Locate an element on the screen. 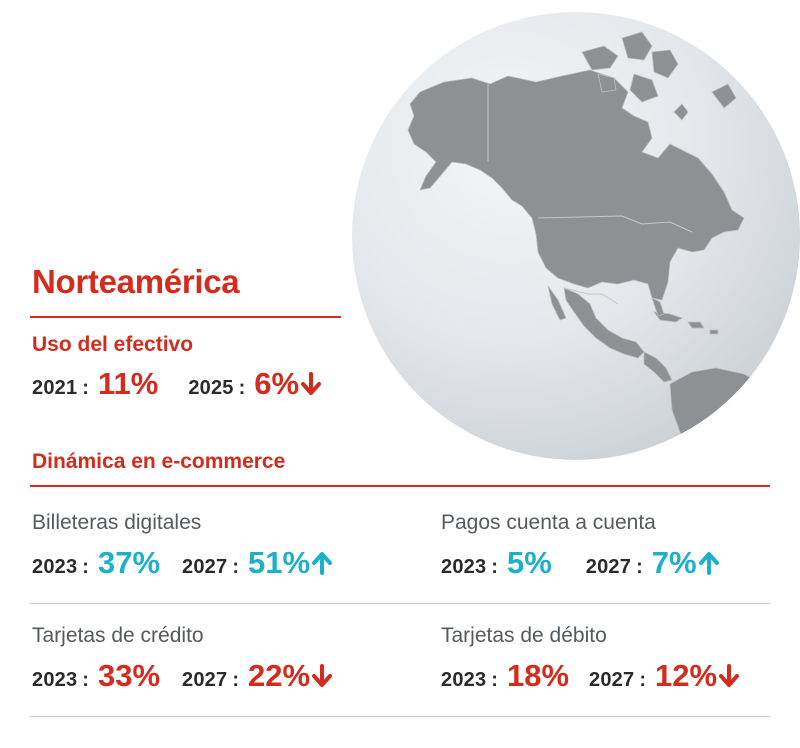  stat-value: 5% is located at coordinates (529, 562).